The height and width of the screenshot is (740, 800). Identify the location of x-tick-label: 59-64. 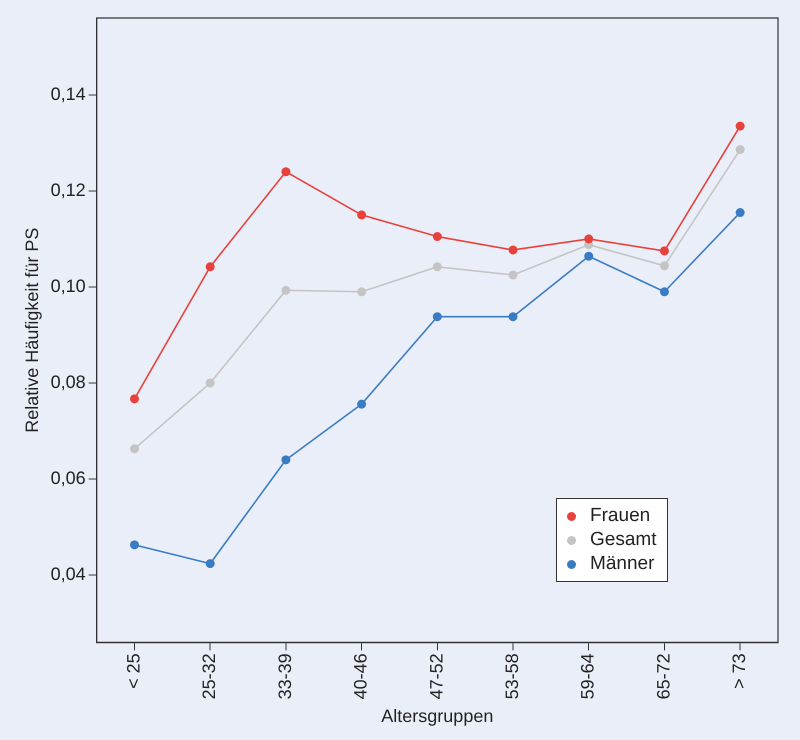
(588, 676).